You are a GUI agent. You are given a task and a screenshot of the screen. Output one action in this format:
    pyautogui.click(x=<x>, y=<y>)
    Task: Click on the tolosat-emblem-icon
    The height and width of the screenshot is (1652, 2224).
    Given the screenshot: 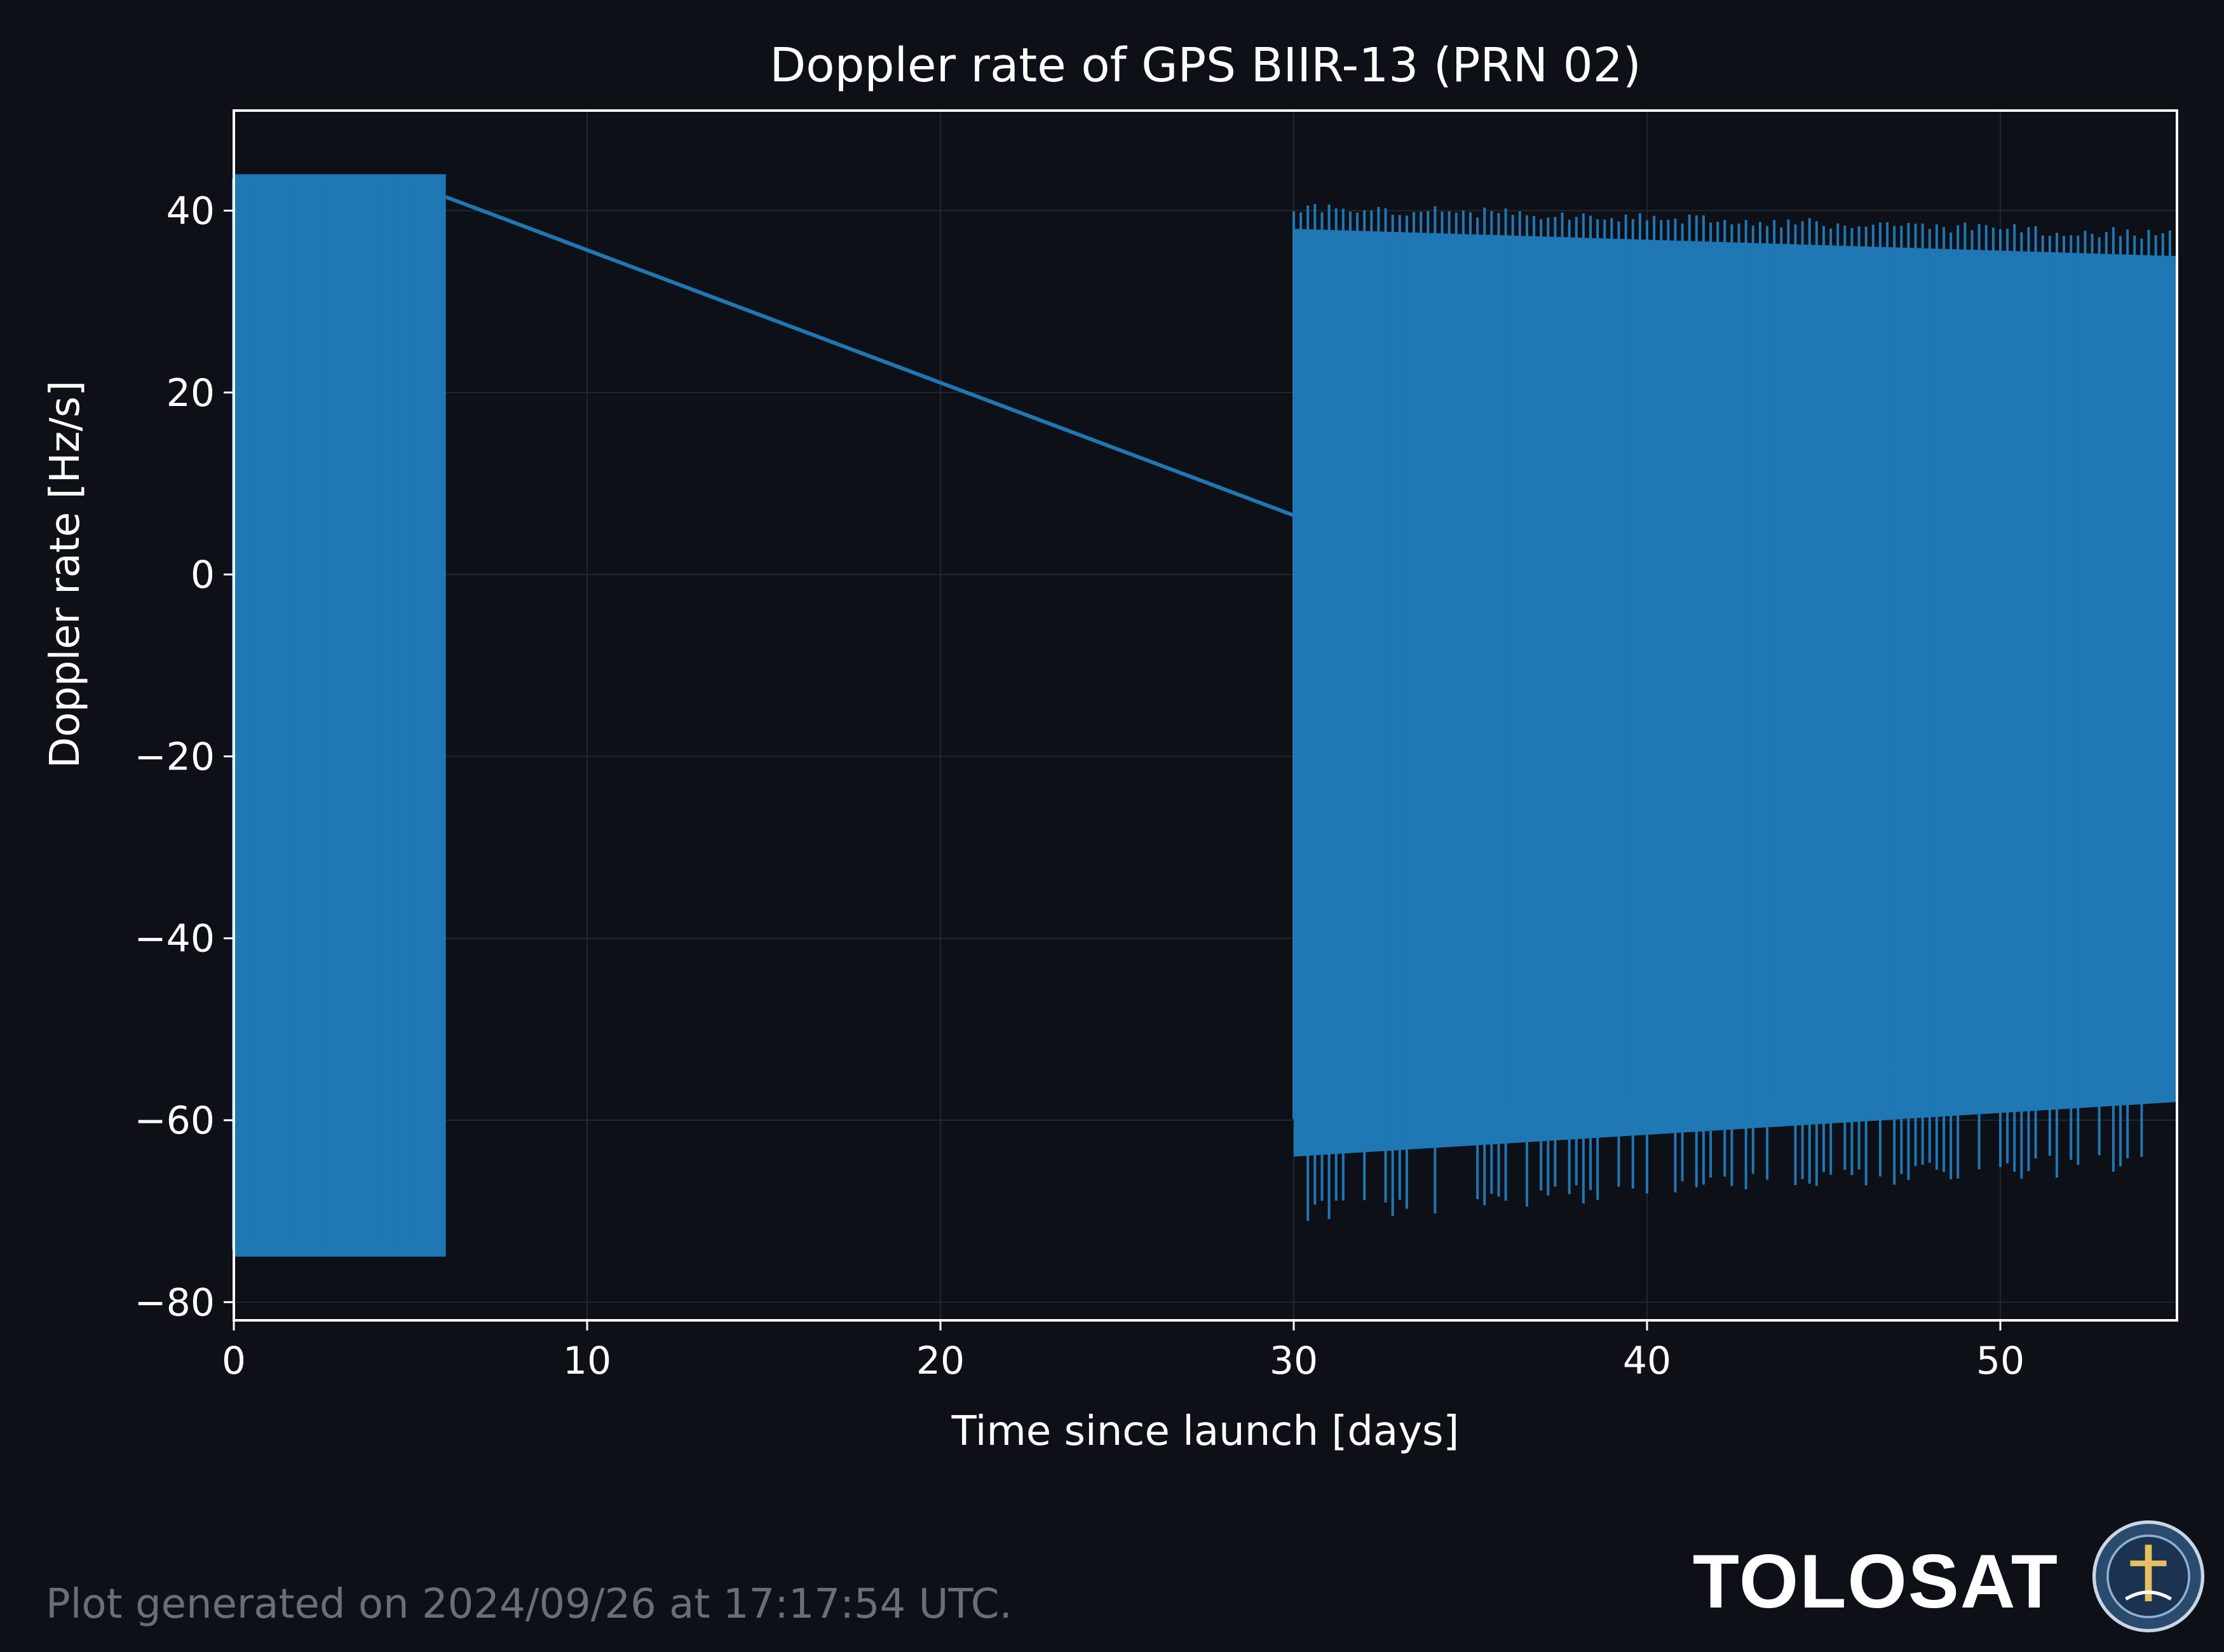 What is the action you would take?
    pyautogui.click(x=2148, y=1576)
    